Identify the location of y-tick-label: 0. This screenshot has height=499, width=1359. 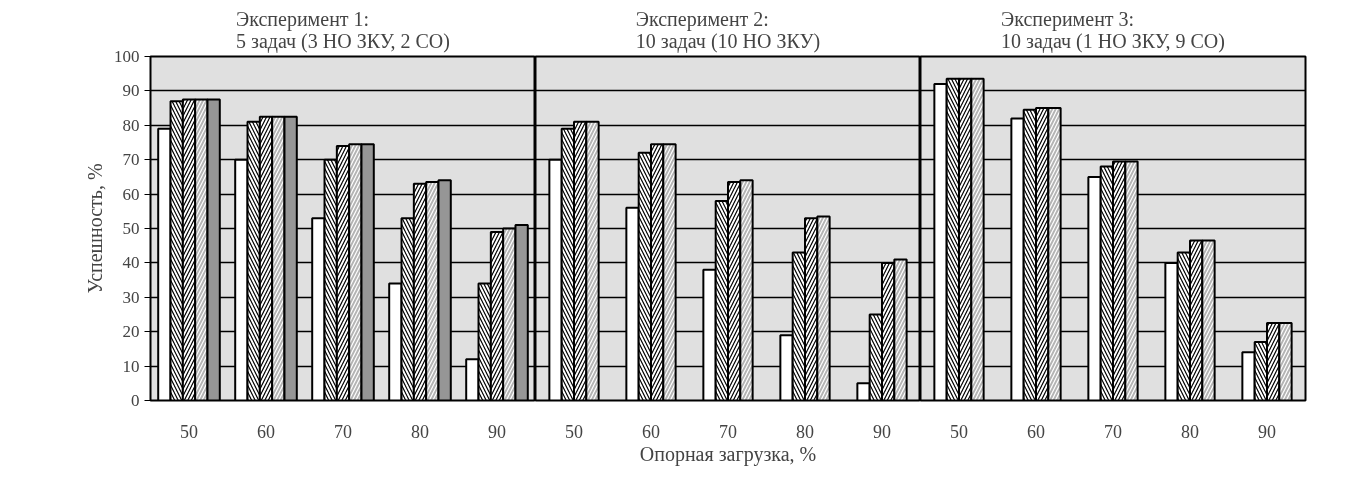
(135, 400).